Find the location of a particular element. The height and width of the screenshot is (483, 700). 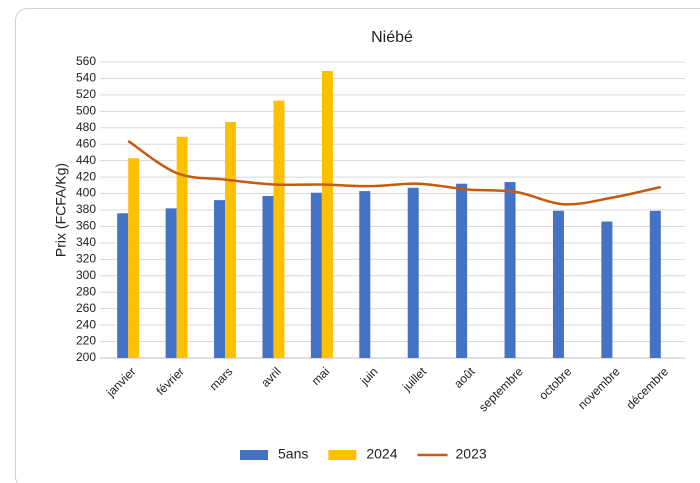

line is located at coordinates (394, 172).